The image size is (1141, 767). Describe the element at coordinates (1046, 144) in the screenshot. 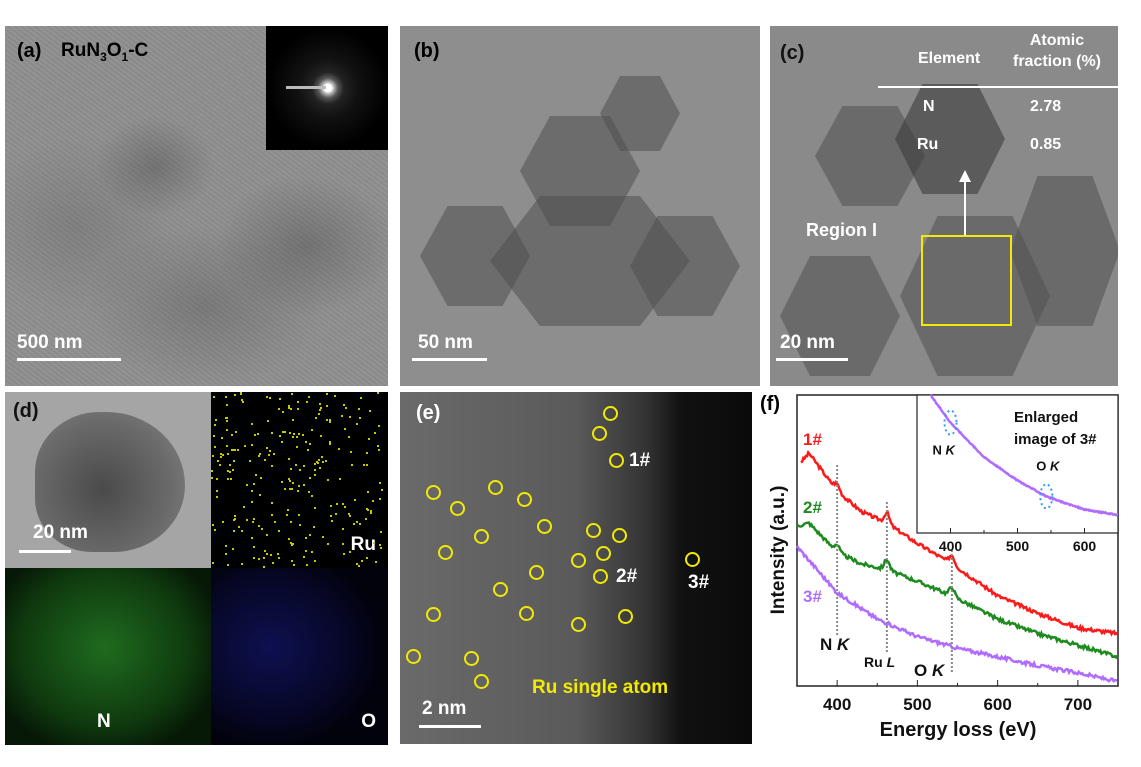

I see `row-value: 0.85` at that location.